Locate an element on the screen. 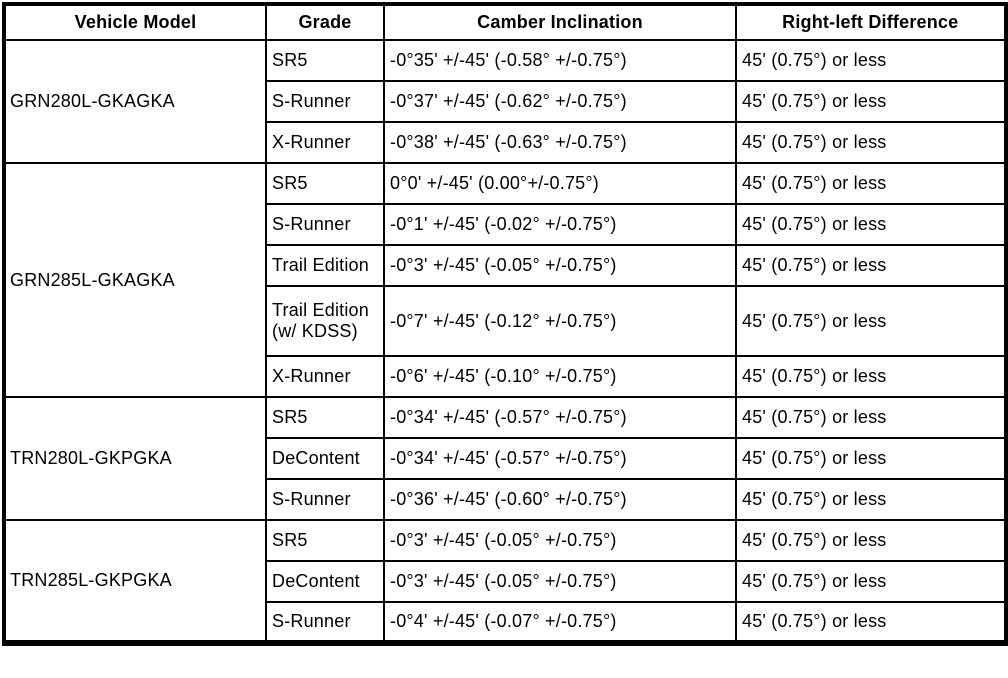 The width and height of the screenshot is (1008, 678). model-cell: GRN280L-GKAGKA is located at coordinates (135, 101).